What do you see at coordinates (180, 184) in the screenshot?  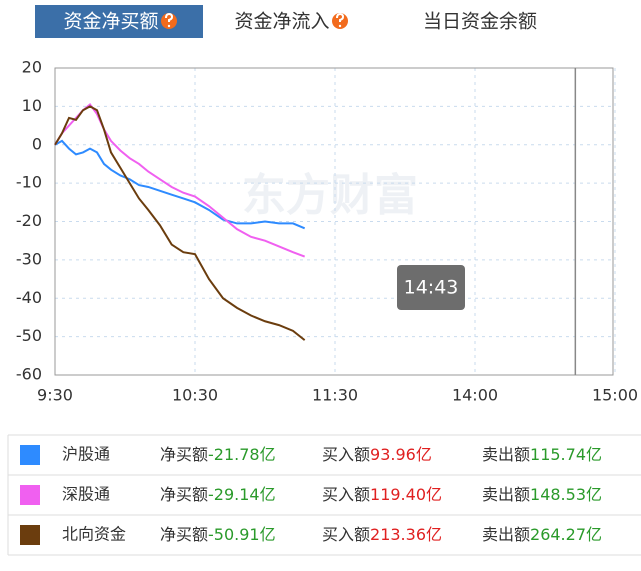 I see `series-line` at bounding box center [180, 184].